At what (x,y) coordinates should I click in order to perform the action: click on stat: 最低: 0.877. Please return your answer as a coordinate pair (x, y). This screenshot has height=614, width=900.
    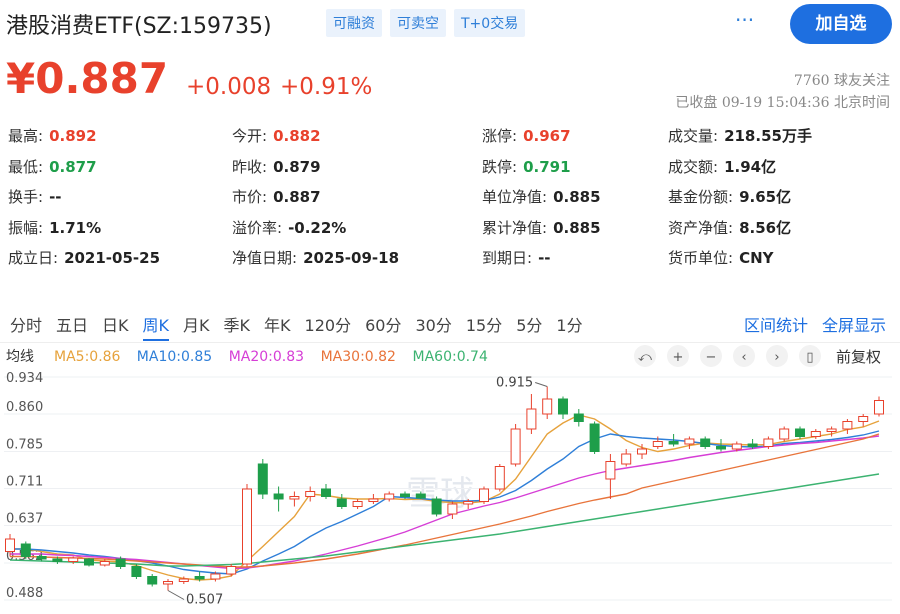
    Looking at the image, I should click on (52, 166).